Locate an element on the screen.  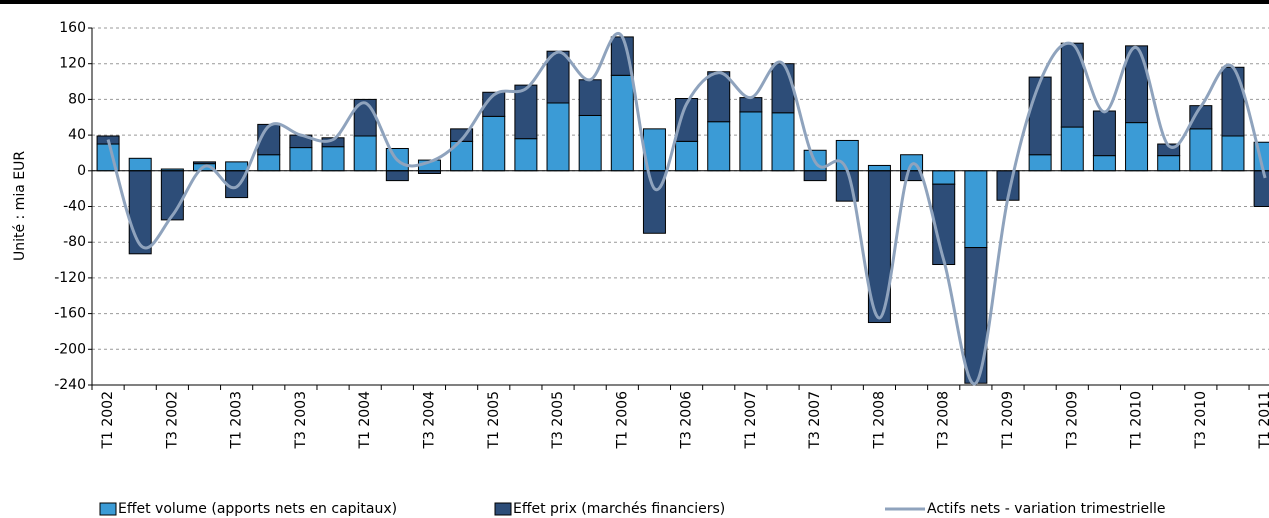
y-tick-label: 40 is located at coordinates (77, 135).